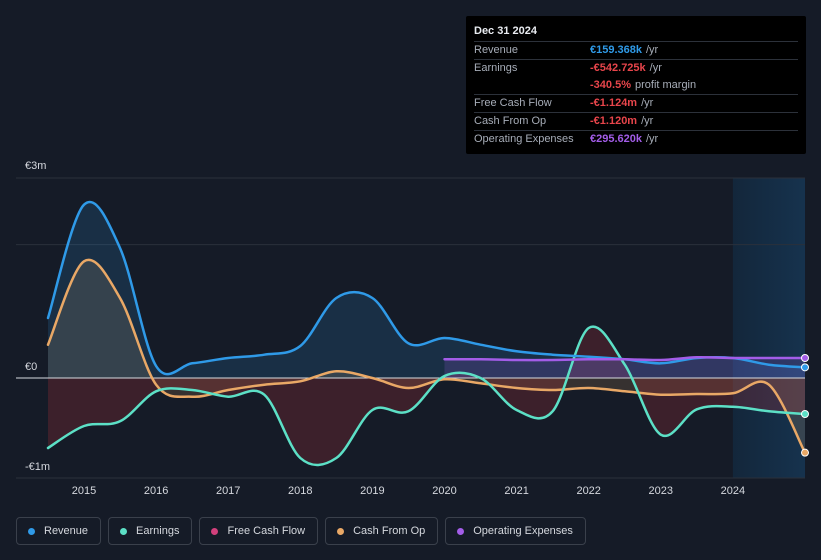 The height and width of the screenshot is (560, 821). I want to click on area-operating-expenses, so click(624, 367).